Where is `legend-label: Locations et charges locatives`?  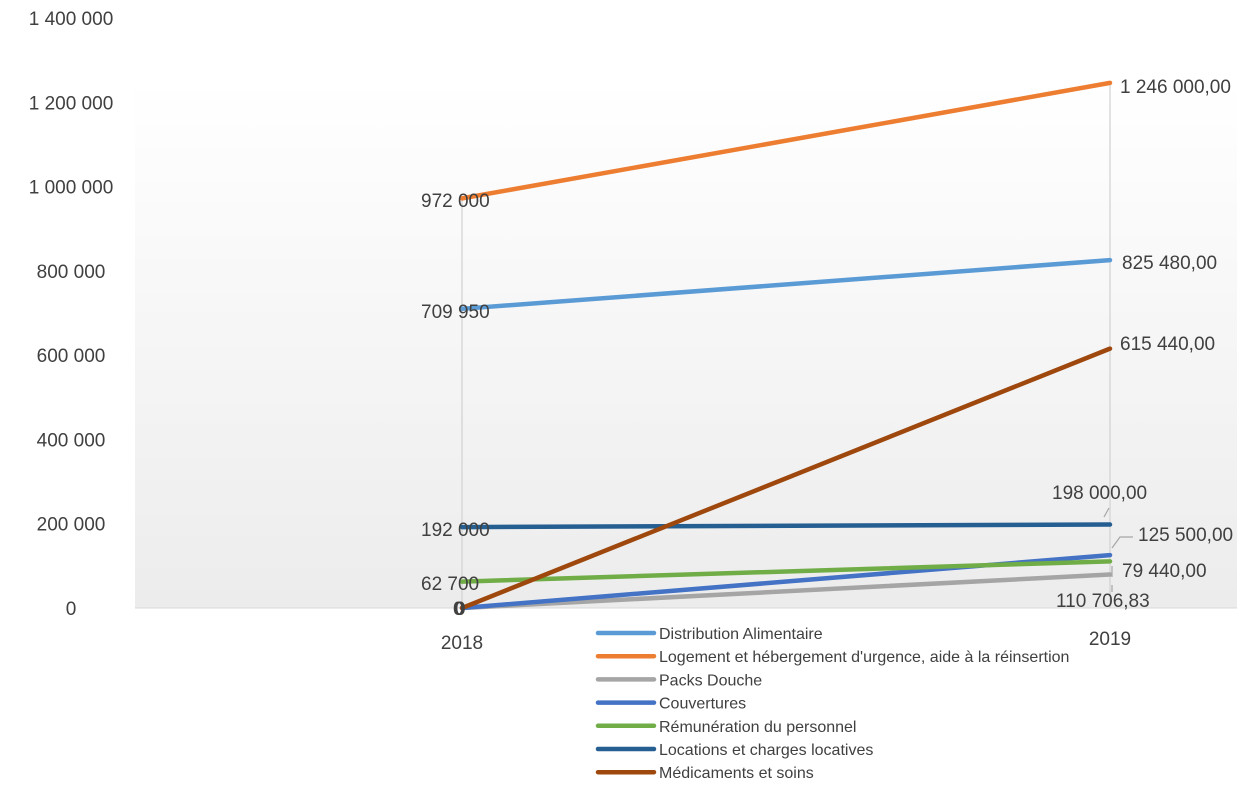
legend-label: Locations et charges locatives is located at coordinates (766, 750).